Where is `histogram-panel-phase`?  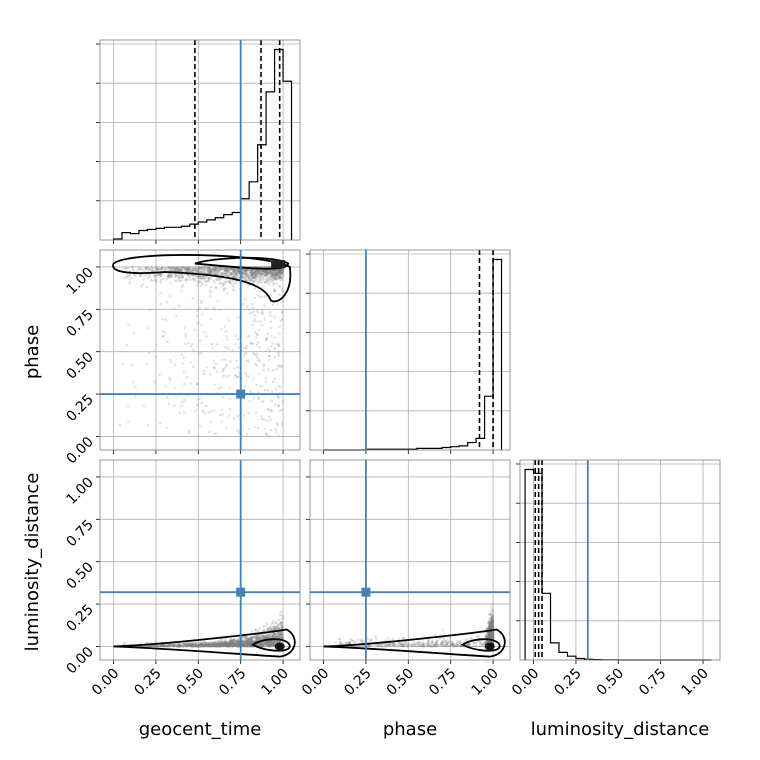
histogram-panel-phase is located at coordinates (408, 351).